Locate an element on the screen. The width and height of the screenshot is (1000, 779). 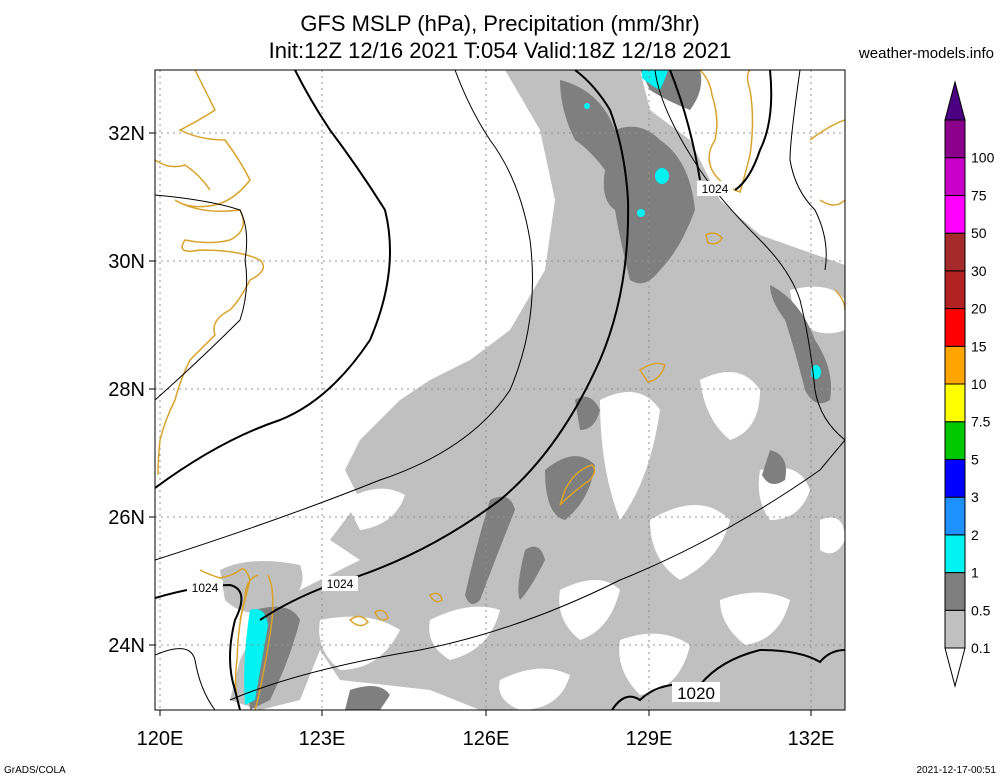
colorbar-level-label: 0.5 is located at coordinates (981, 610).